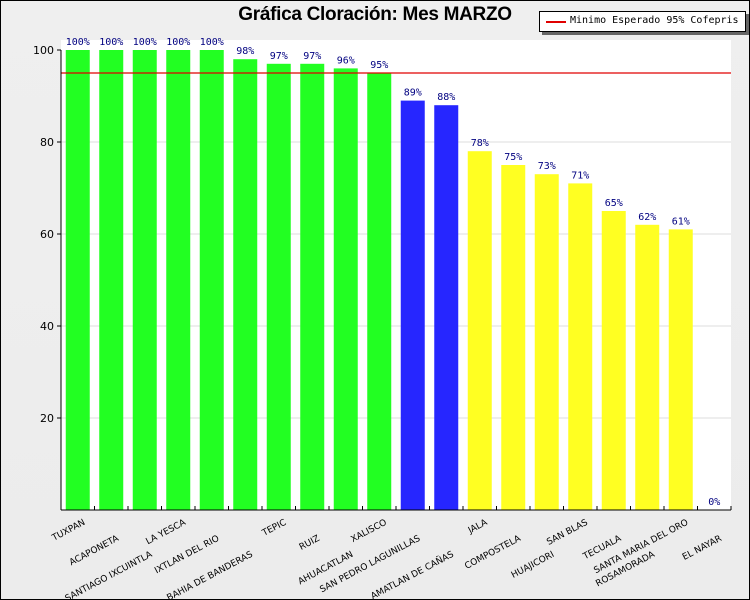 The height and width of the screenshot is (600, 750). I want to click on y-tick-label: 20, so click(47, 418).